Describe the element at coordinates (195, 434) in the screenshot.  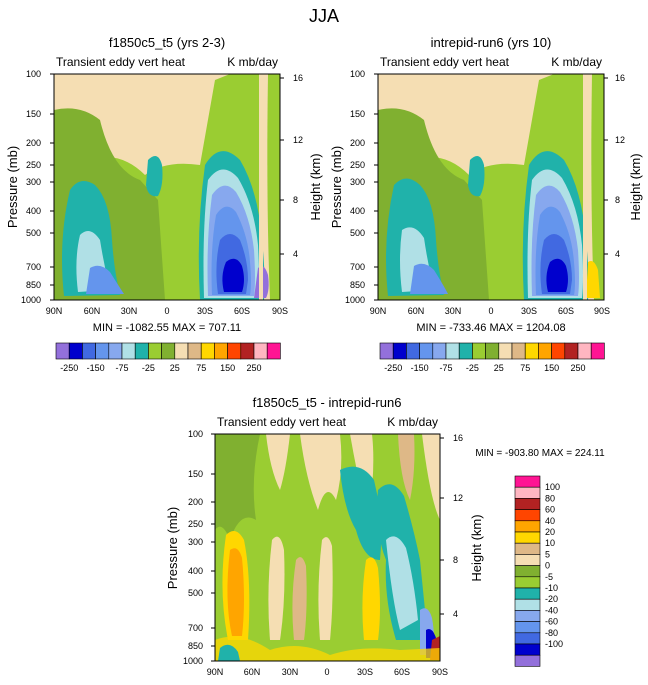
I see `y-tick: 100` at that location.